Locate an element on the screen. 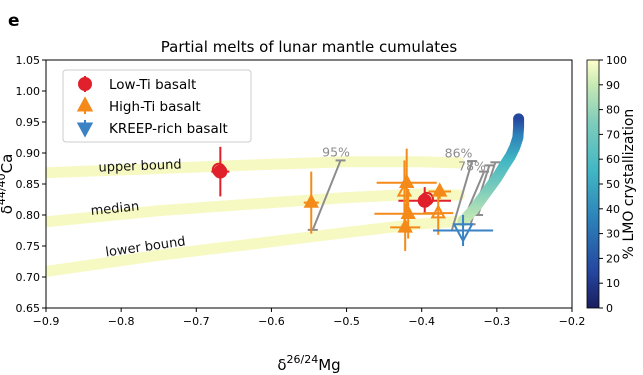 This screenshot has width=643, height=375. y-axis-label-group: δ44/40Ca is located at coordinates (8, 184).